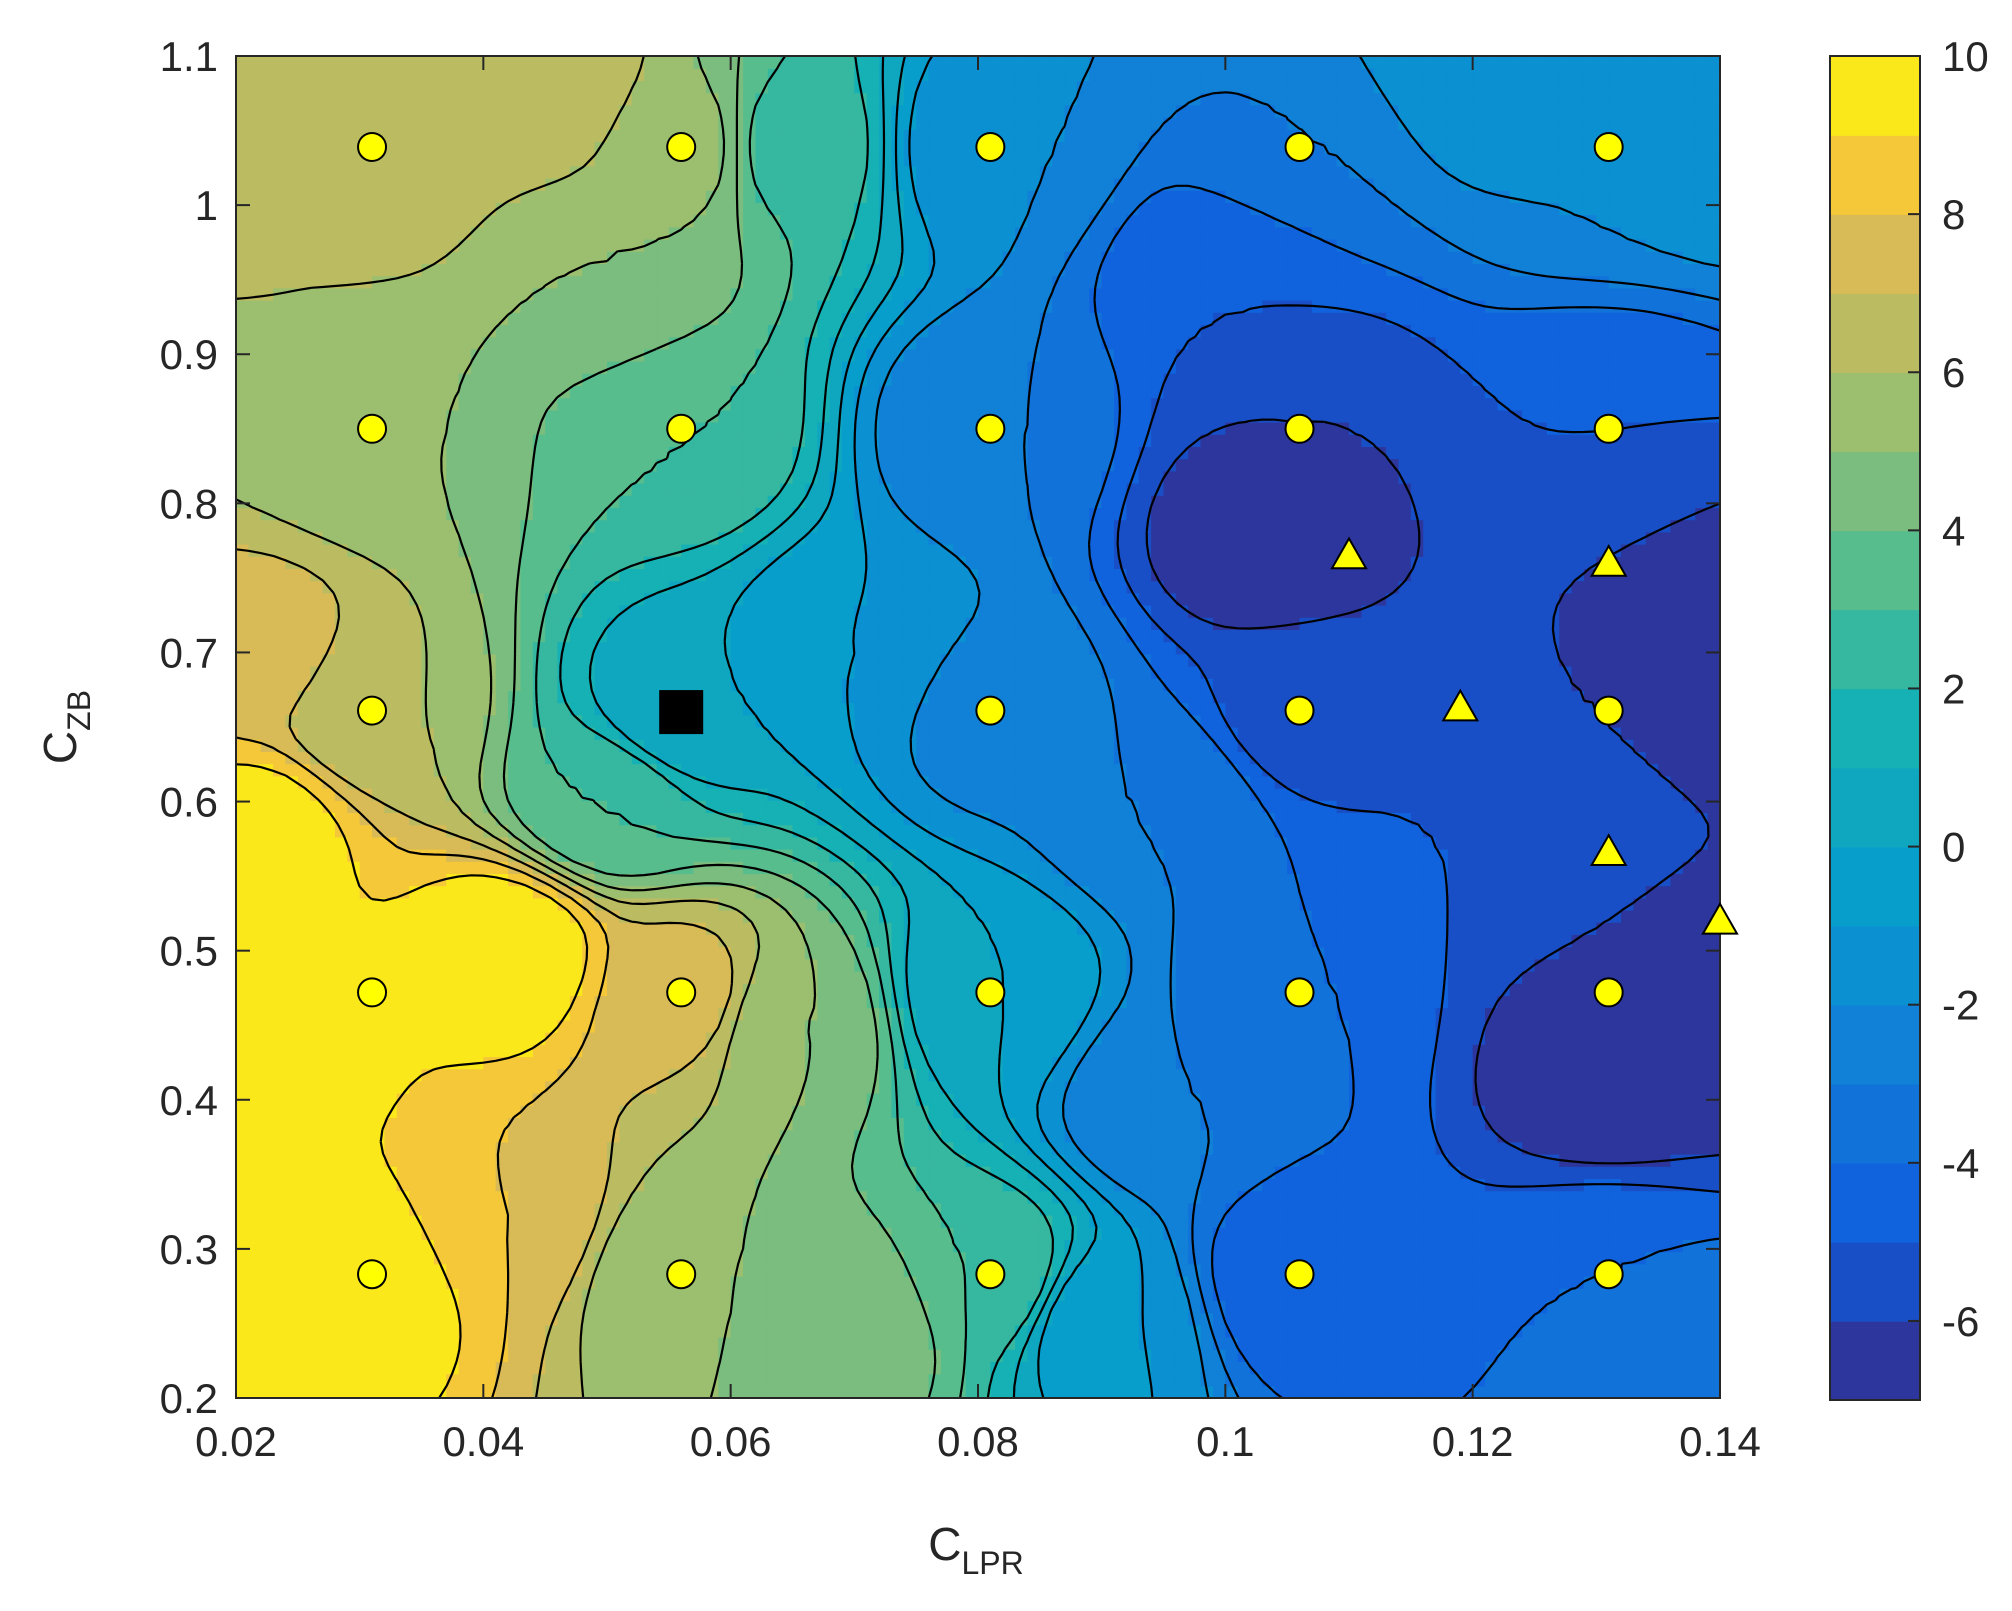 The image size is (2012, 1611). What do you see at coordinates (811, 1197) in the screenshot?
I see `contour-cell-1966` at bounding box center [811, 1197].